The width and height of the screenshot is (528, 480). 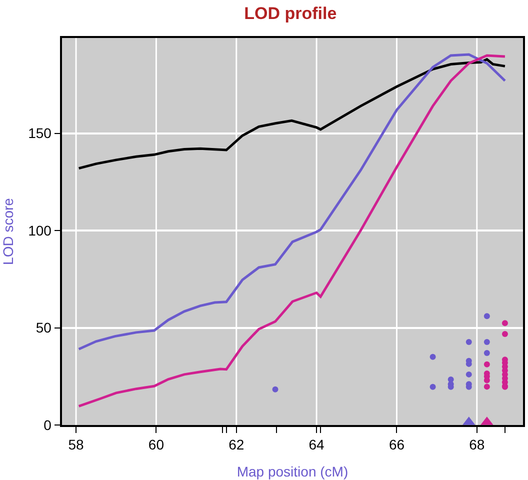 I want to click on x-tick-label: 60, so click(x=156, y=444).